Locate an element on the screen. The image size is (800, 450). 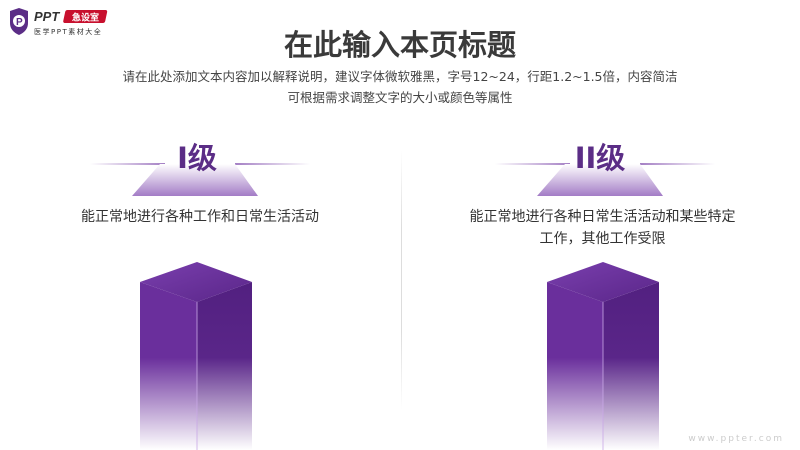
level-2-label: II级 is located at coordinates (600, 158).